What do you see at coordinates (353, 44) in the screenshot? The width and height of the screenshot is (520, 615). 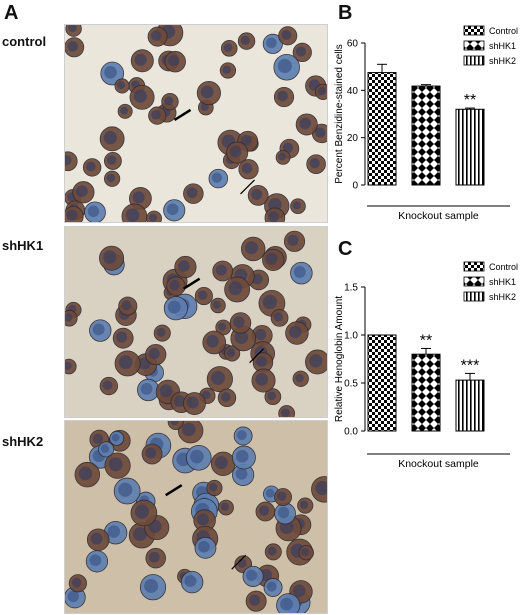 I see `chart-b-y-tick-label: 60` at bounding box center [353, 44].